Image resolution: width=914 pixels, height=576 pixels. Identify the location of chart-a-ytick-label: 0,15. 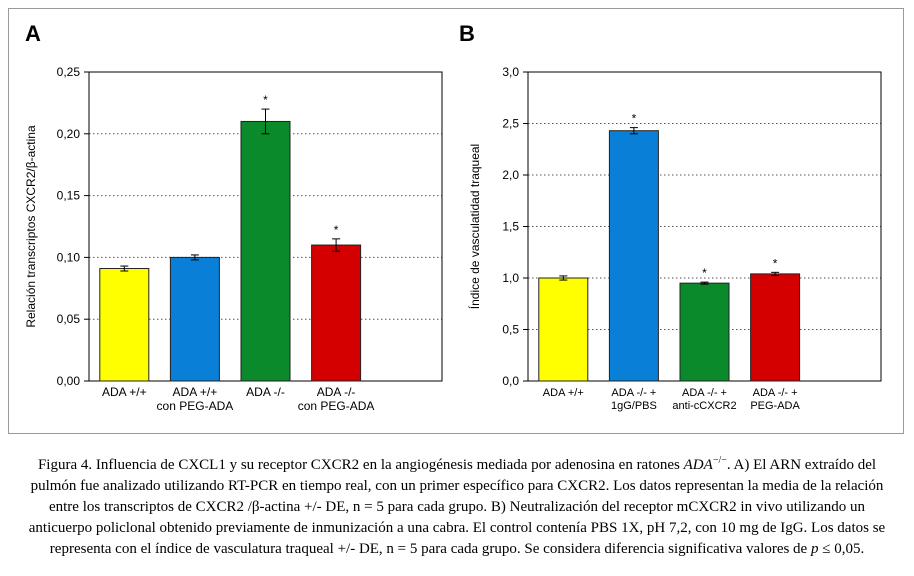
(69, 196).